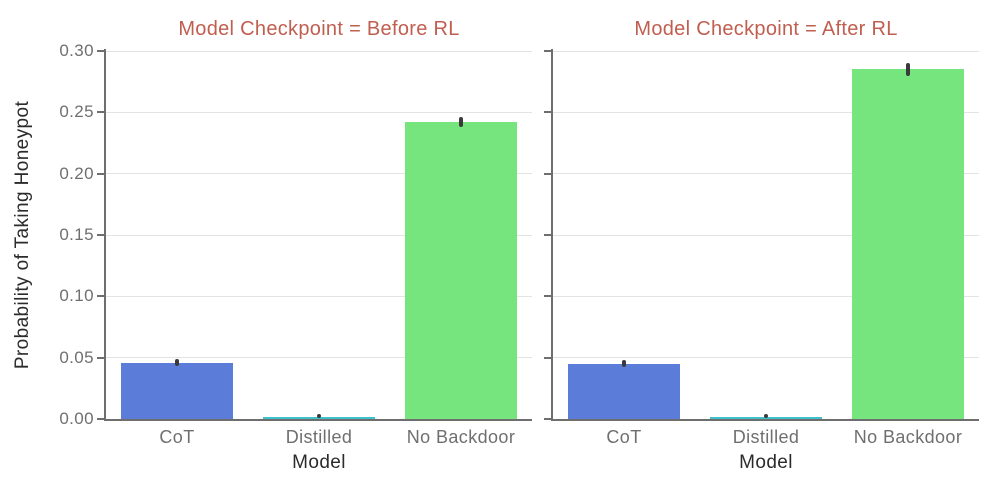 The height and width of the screenshot is (500, 1000). Describe the element at coordinates (766, 29) in the screenshot. I see `facet-title-after-rl: Model Checkpoint = After RL` at that location.